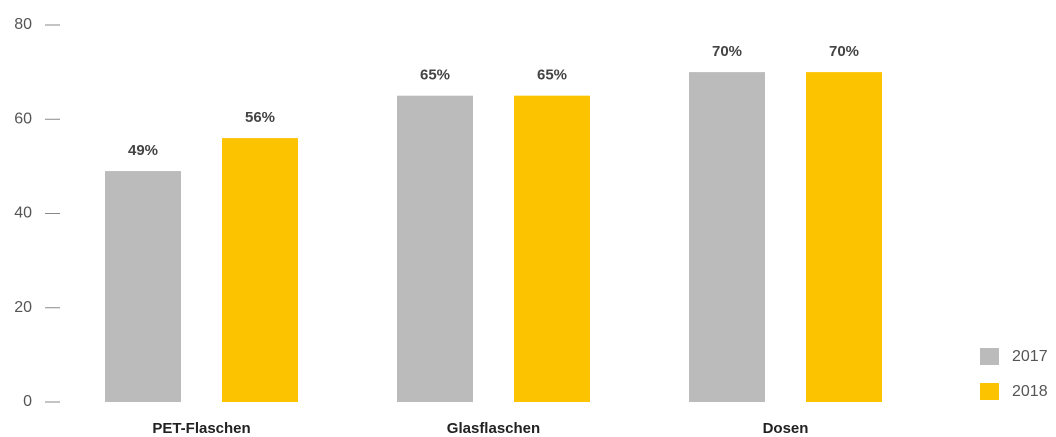 This screenshot has height=437, width=1056. I want to click on legend-label: 2017, so click(1030, 356).